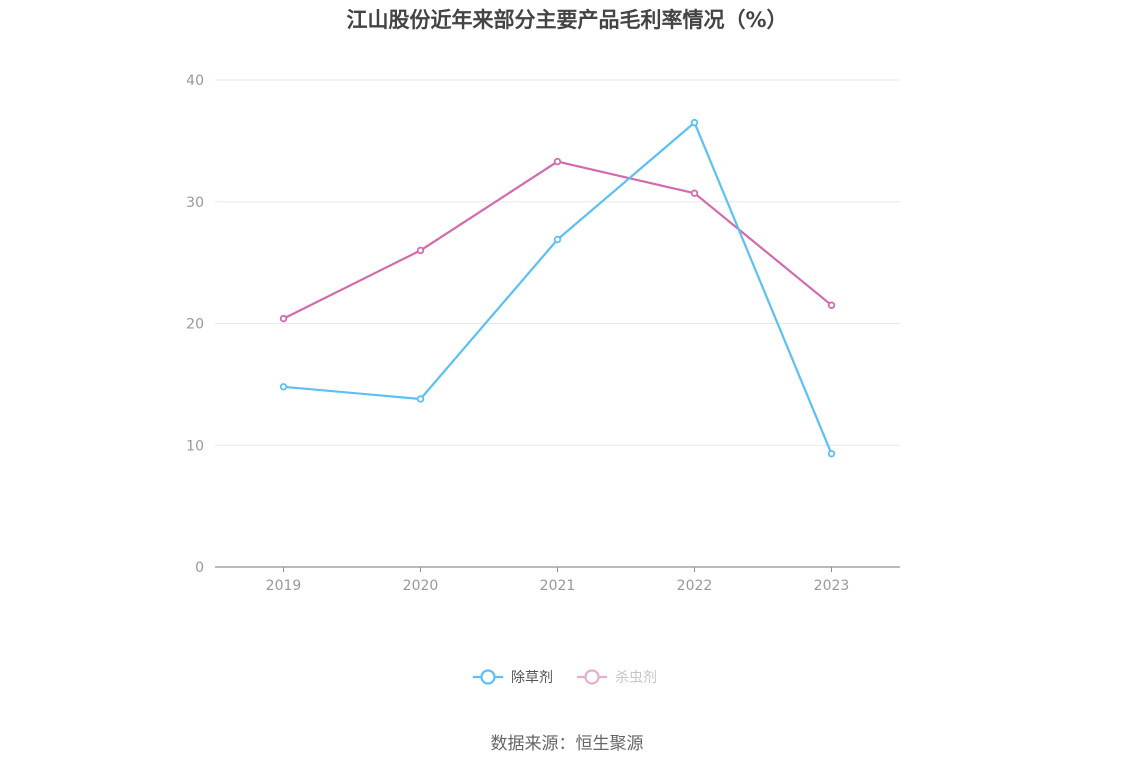 This screenshot has height=766, width=1134. Describe the element at coordinates (199, 568) in the screenshot. I see `y-tick-label: 0` at that location.